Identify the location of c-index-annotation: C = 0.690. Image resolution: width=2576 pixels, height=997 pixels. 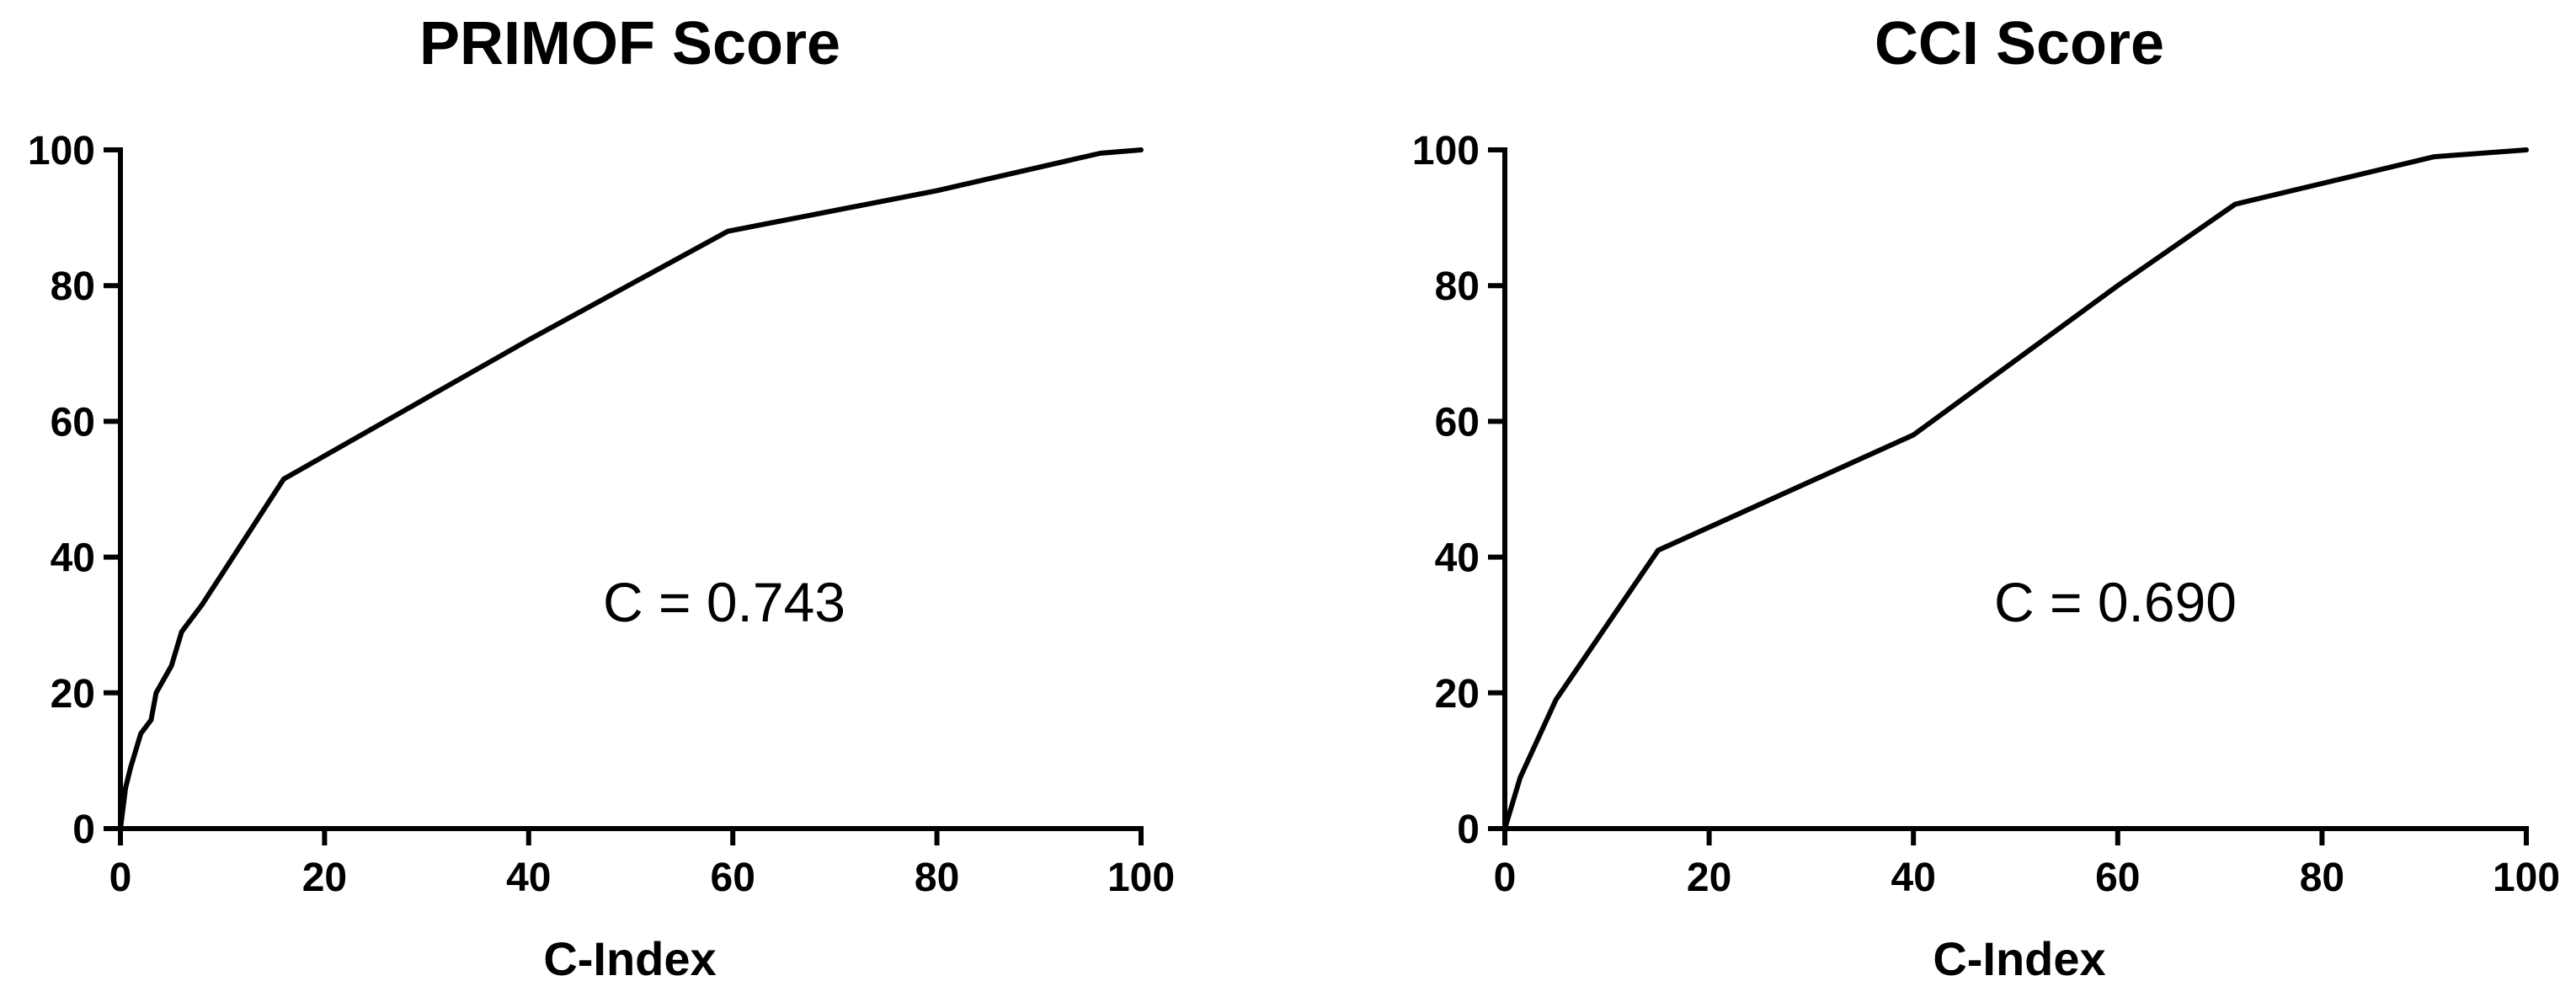
(2115, 602).